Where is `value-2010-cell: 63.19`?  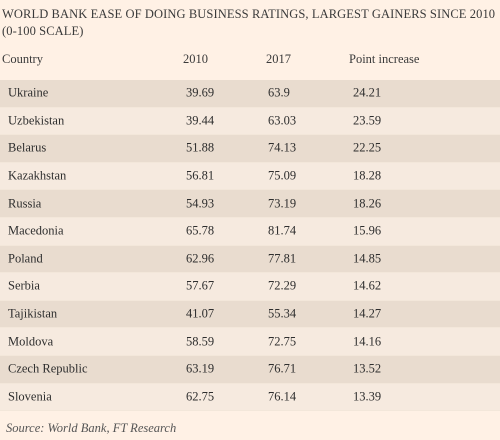
value-2010-cell: 63.19 is located at coordinates (200, 368).